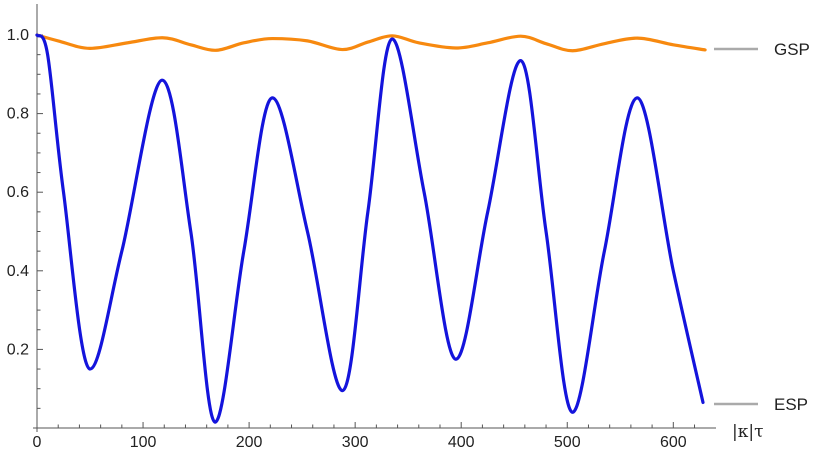 The height and width of the screenshot is (456, 830). I want to click on y-tick-label: 0.8, so click(18, 114).